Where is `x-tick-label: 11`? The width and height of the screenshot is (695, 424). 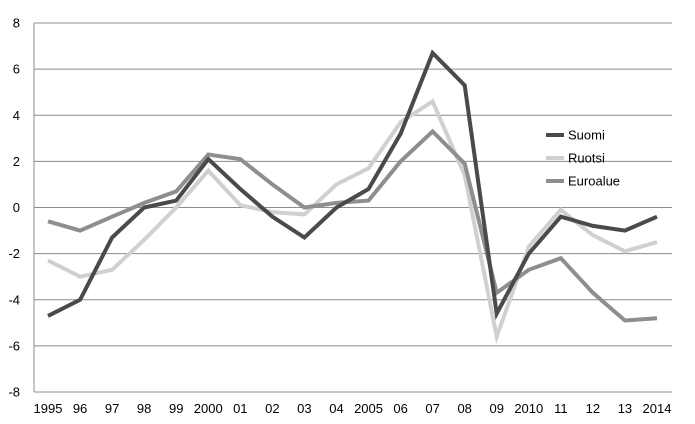 x-tick-label: 11 is located at coordinates (561, 408).